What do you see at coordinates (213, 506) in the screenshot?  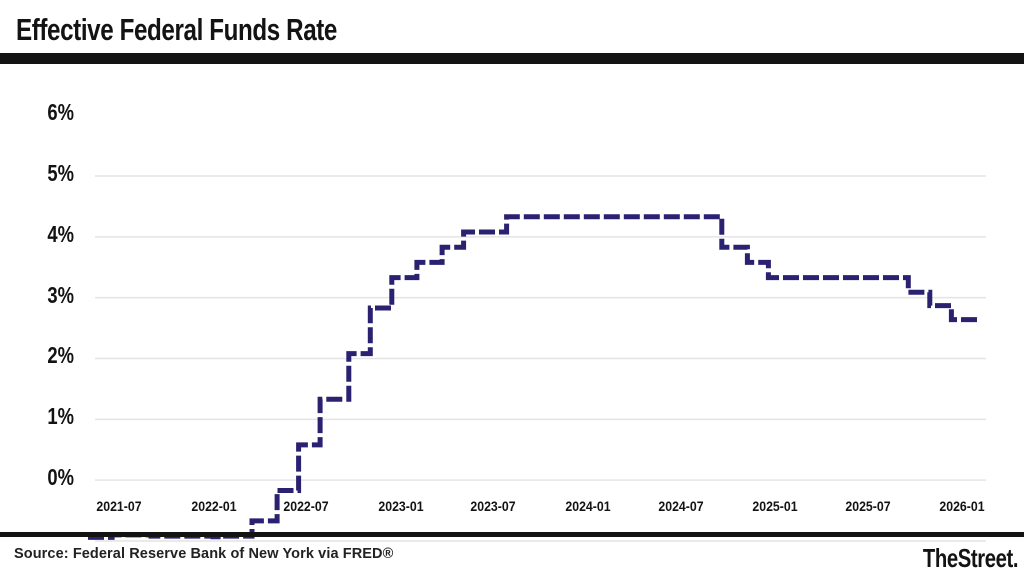 I see `x-tick-2022-01: 2022-01` at bounding box center [213, 506].